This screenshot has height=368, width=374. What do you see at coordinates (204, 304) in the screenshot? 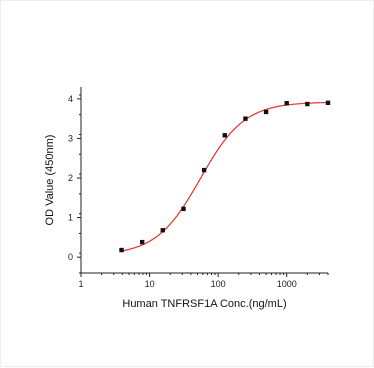
I see `x-axis-title: Human TNFRSF1A Conc.(ng/mL)` at bounding box center [204, 304].